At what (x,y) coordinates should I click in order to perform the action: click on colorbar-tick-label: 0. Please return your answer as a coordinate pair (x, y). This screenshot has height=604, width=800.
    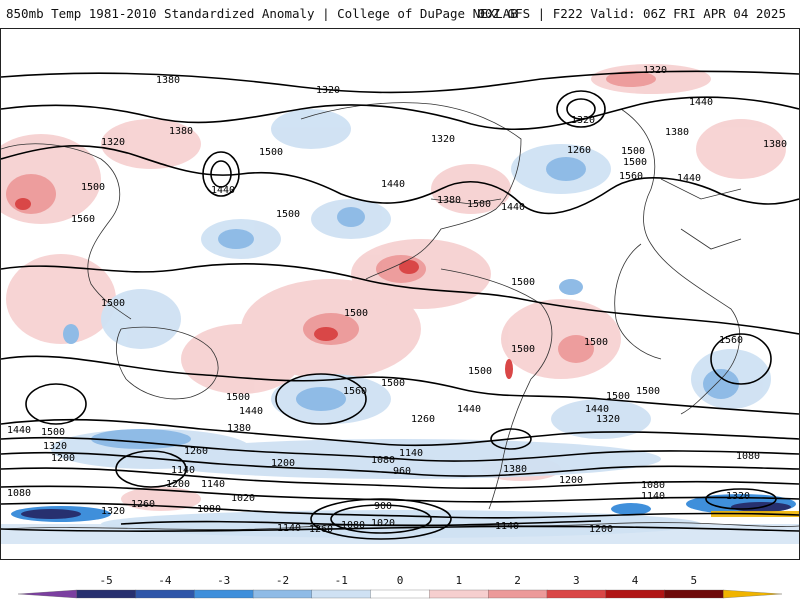
    Looking at the image, I should click on (400, 580).